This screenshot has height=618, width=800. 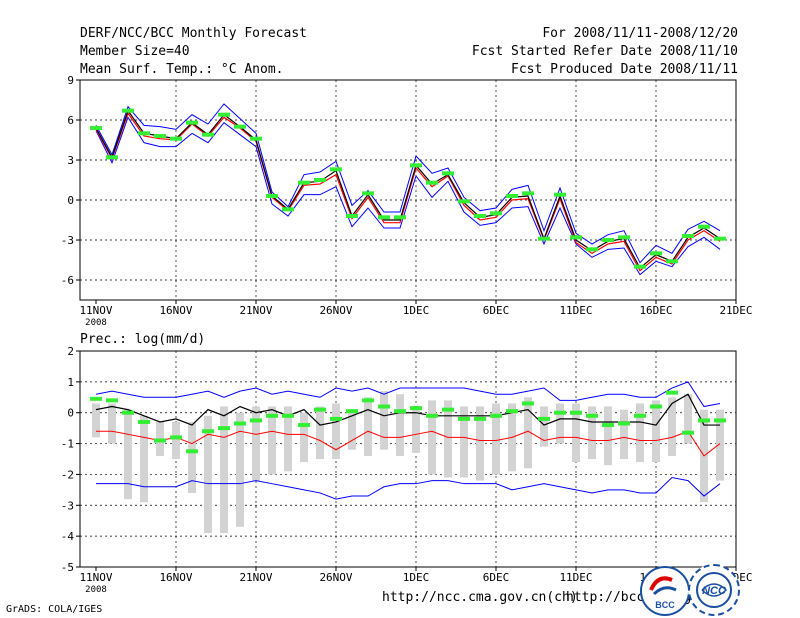 What do you see at coordinates (70, 413) in the screenshot?
I see `prec-ytick-label: 0` at bounding box center [70, 413].